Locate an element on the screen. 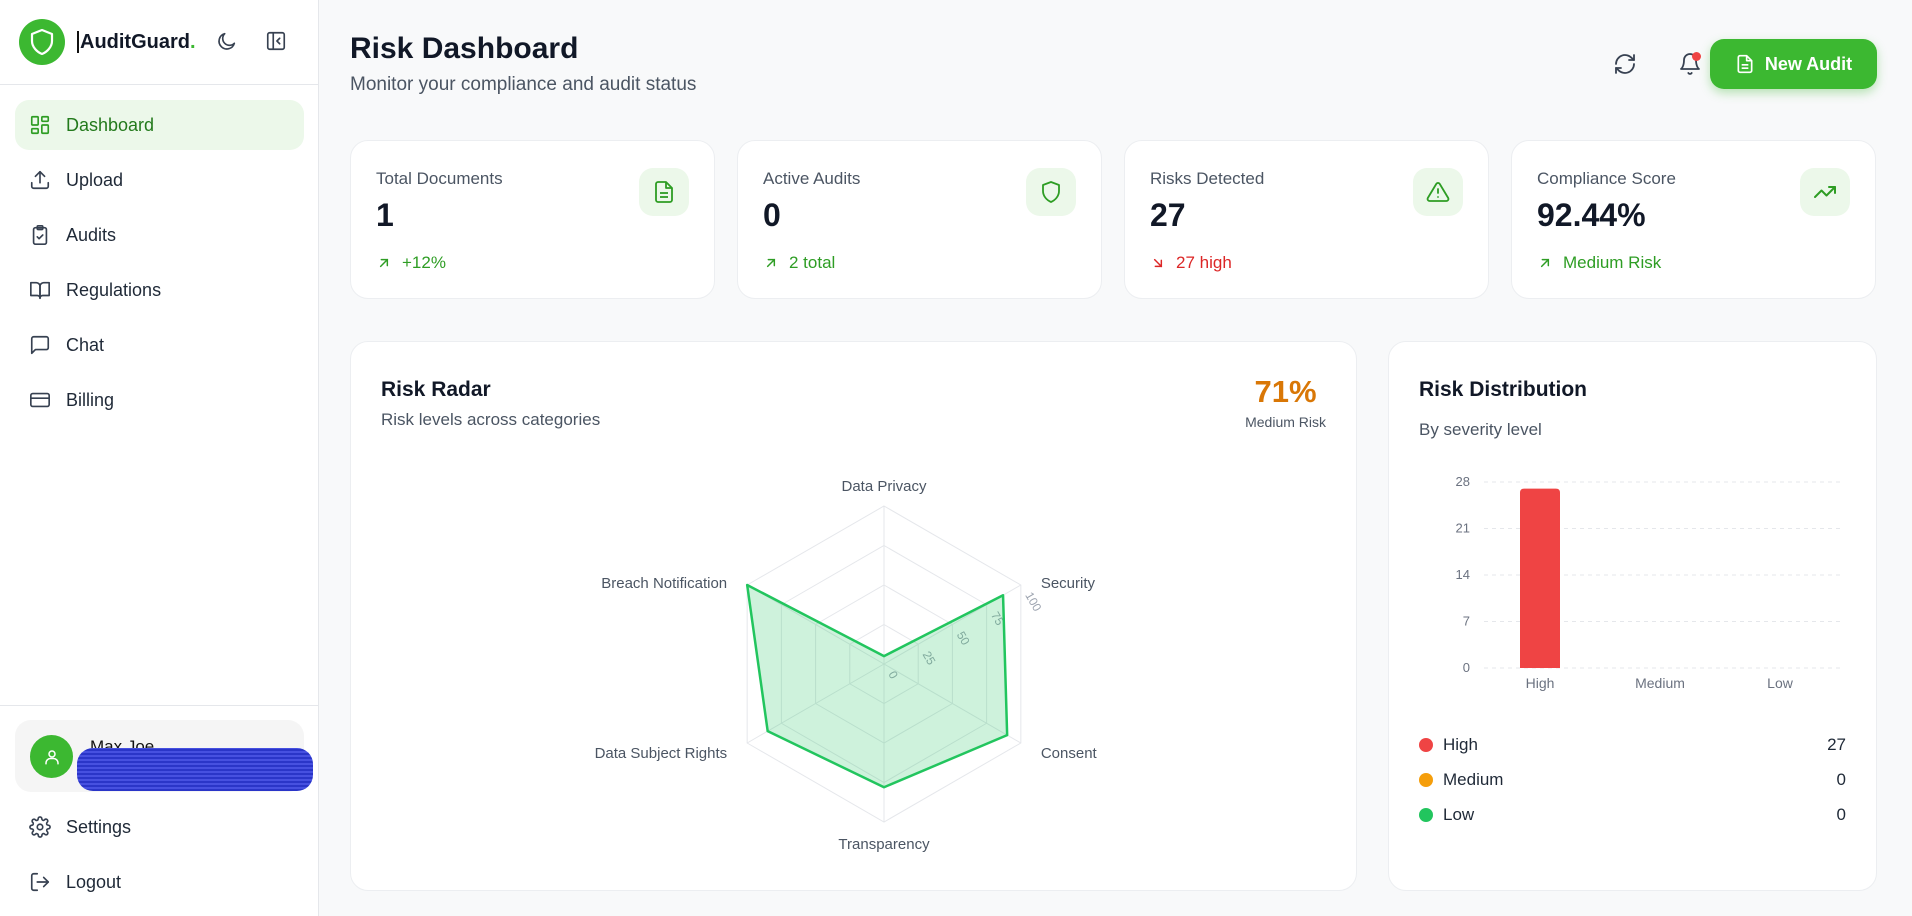 This screenshot has height=916, width=1912. upload-icon is located at coordinates (40, 180).